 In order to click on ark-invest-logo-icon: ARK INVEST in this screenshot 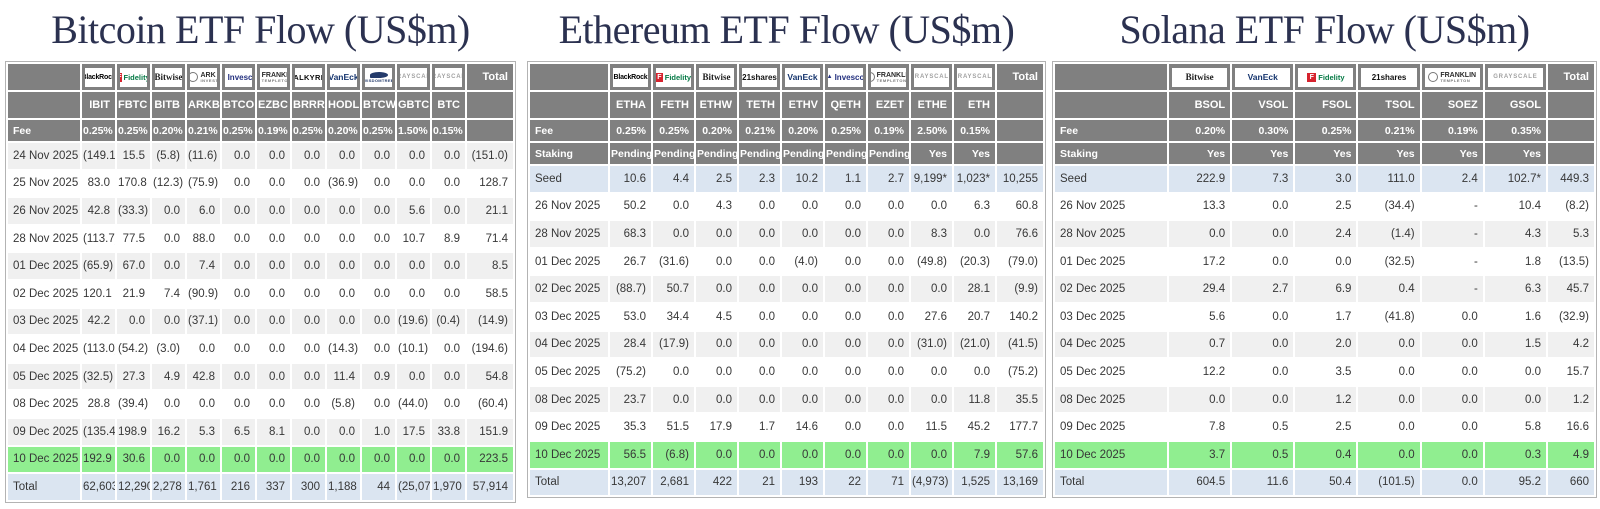, I will do `click(203, 77)`.